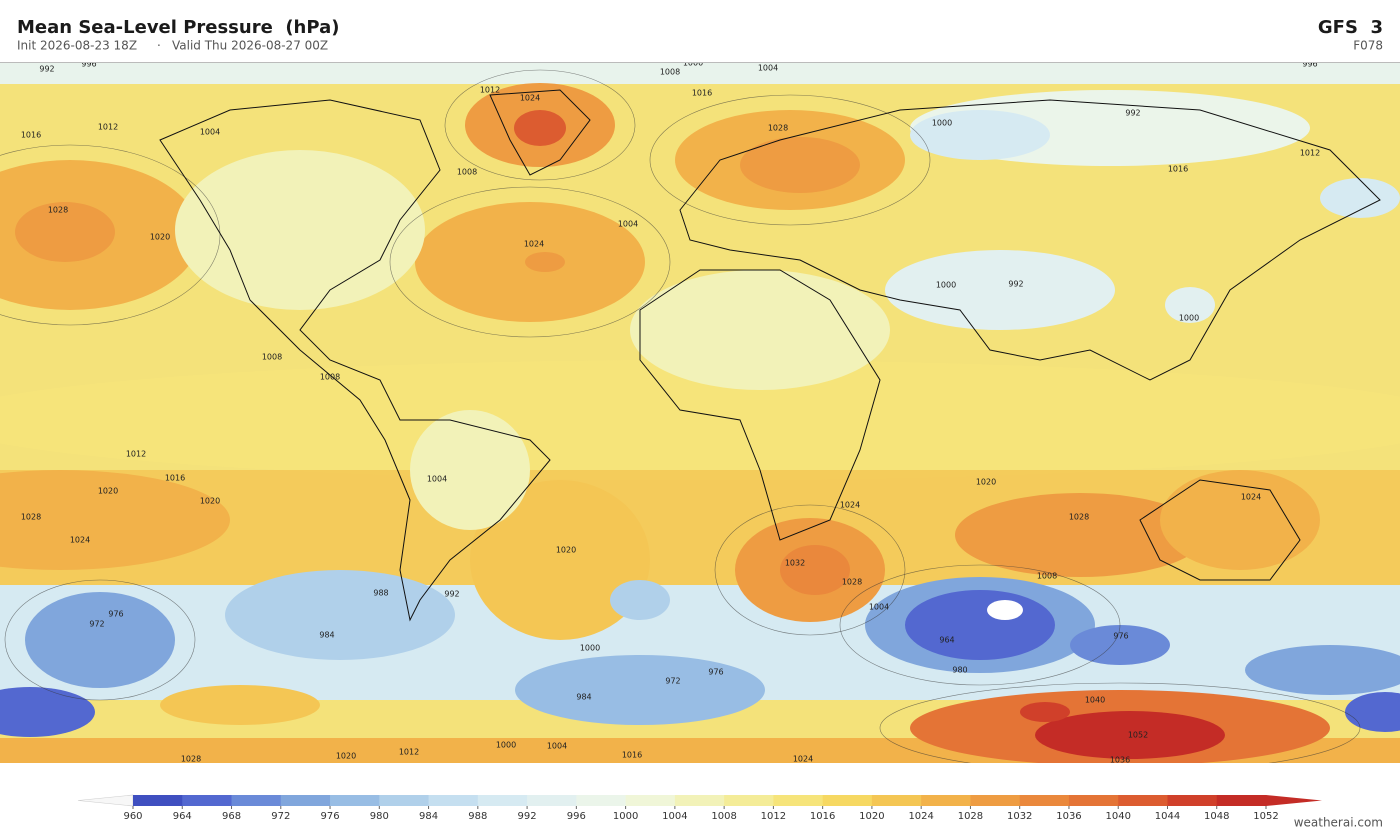 The width and height of the screenshot is (1400, 837). What do you see at coordinates (428, 816) in the screenshot?
I see `colorbar-tick-label: 984` at bounding box center [428, 816].